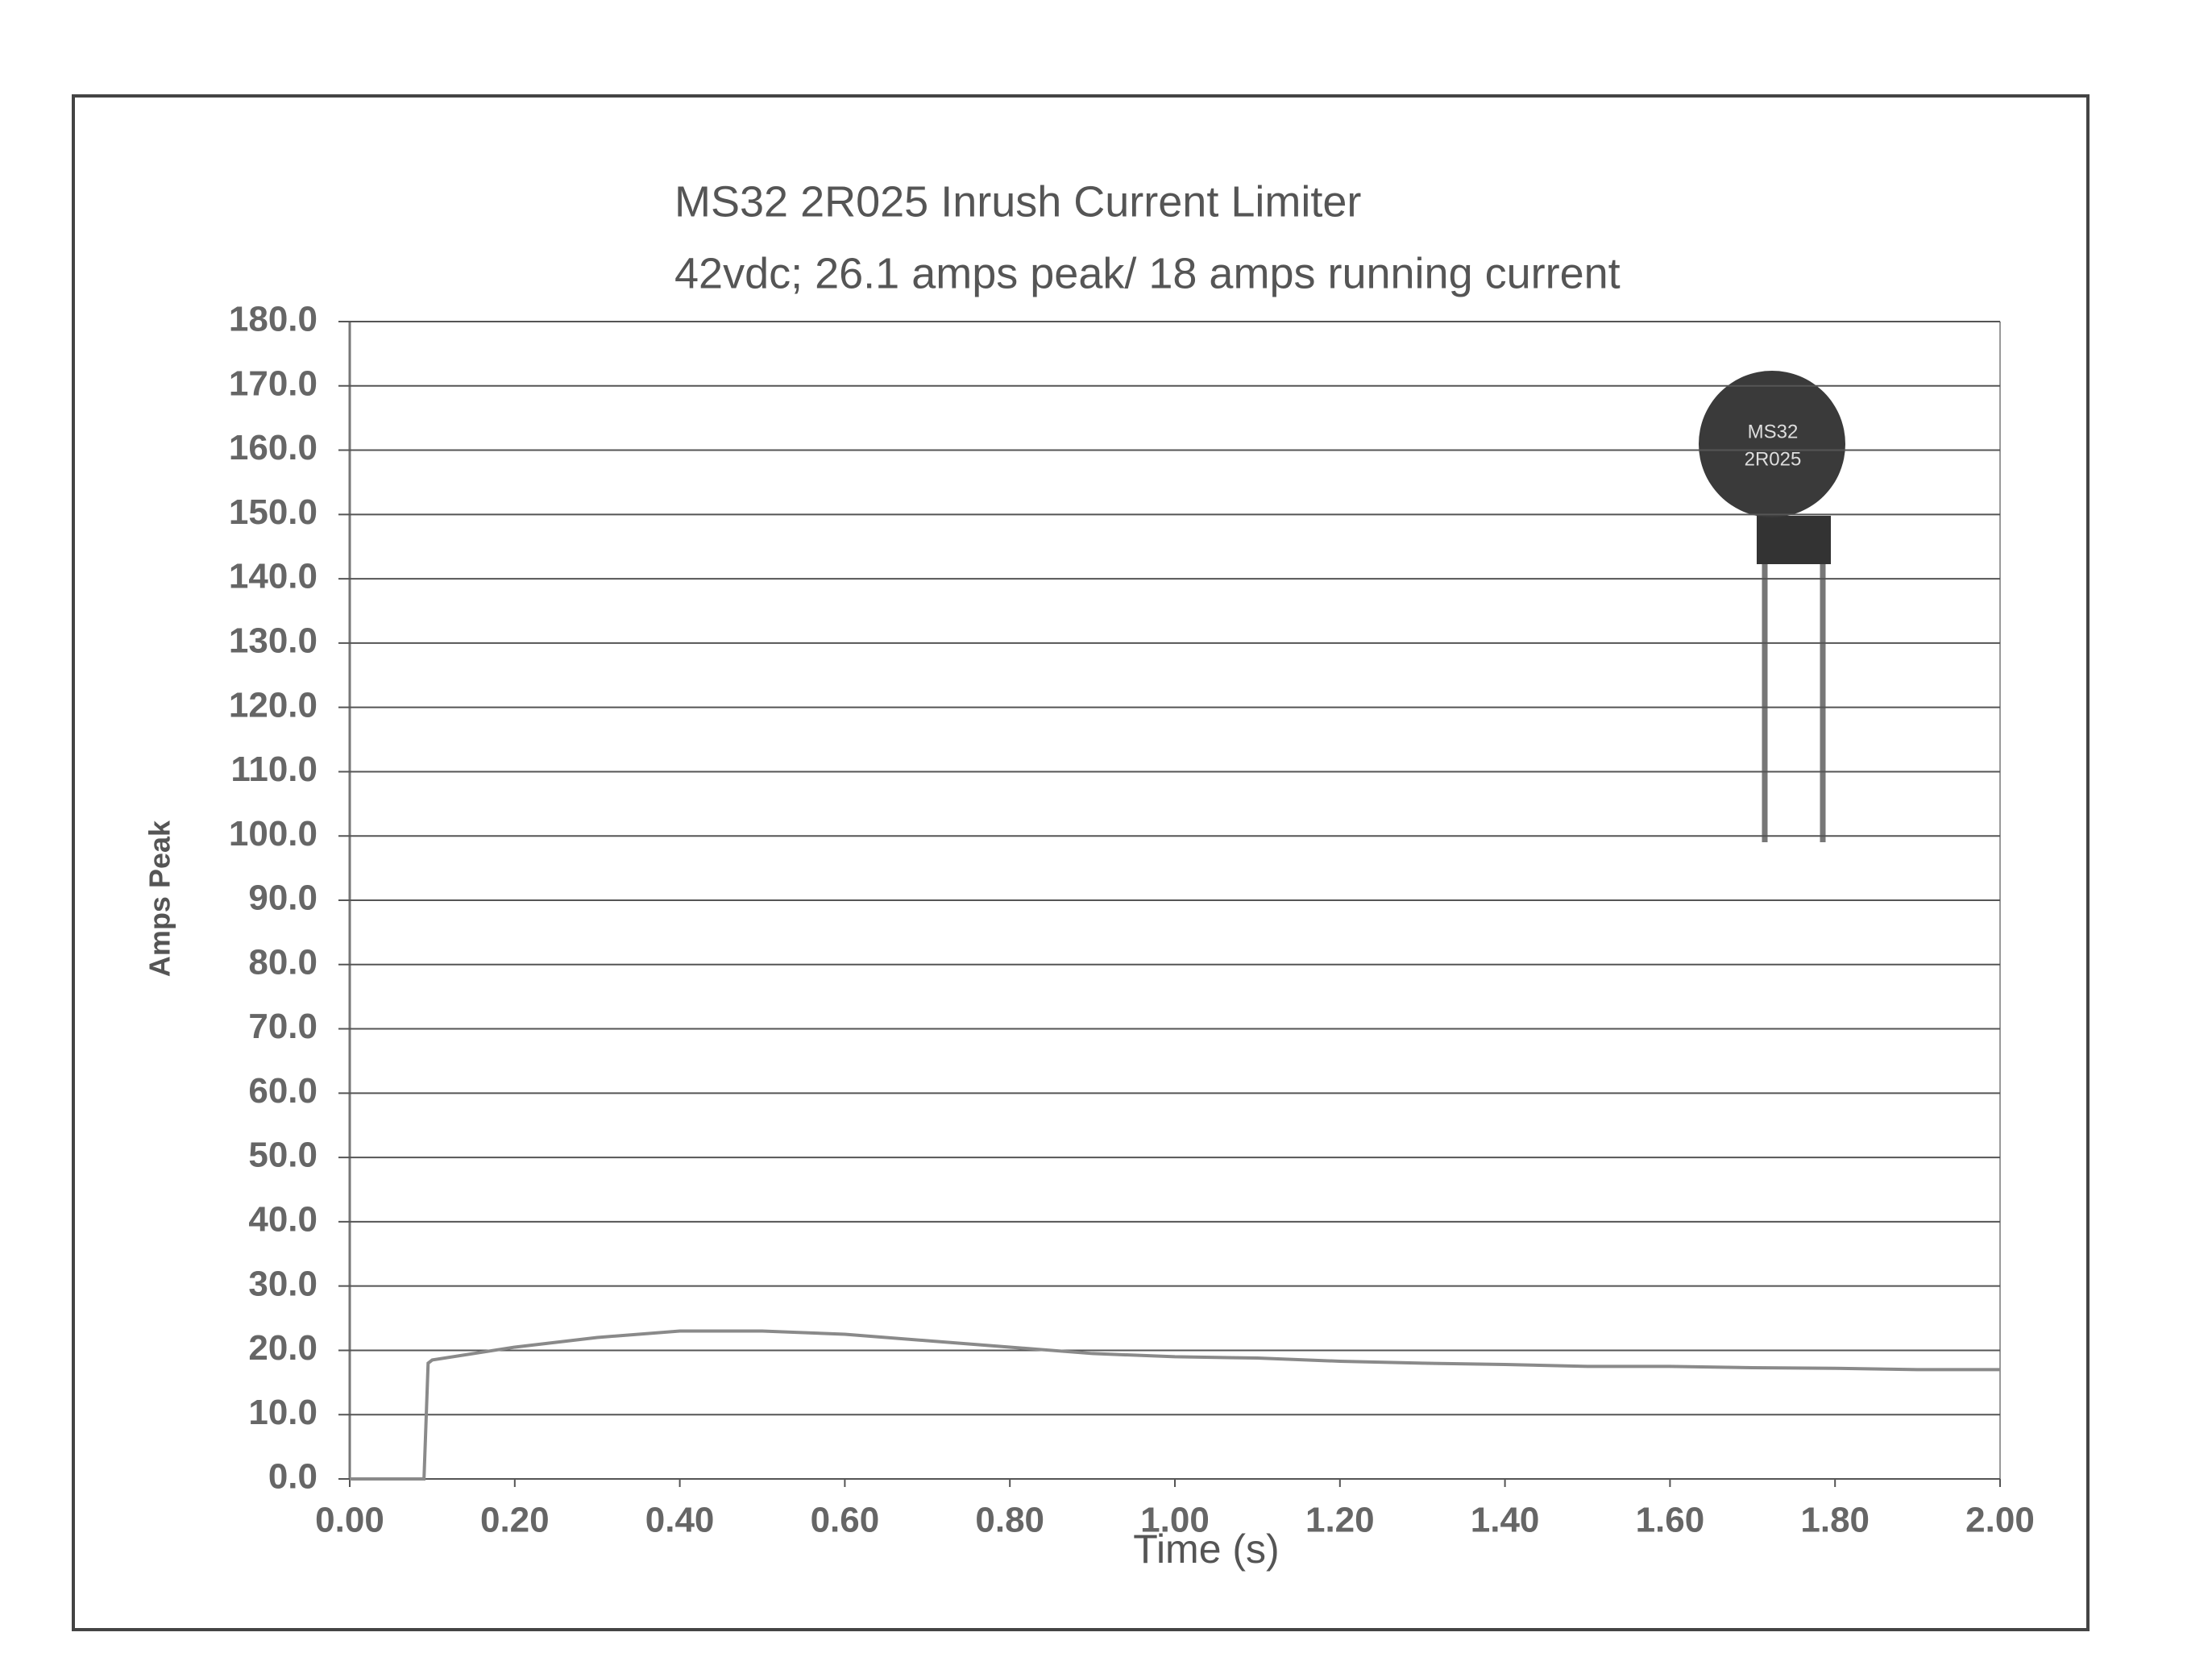 The height and width of the screenshot is (1678, 2212). Describe the element at coordinates (1772, 606) in the screenshot. I see `thermistor-image: MS32 2R025` at that location.